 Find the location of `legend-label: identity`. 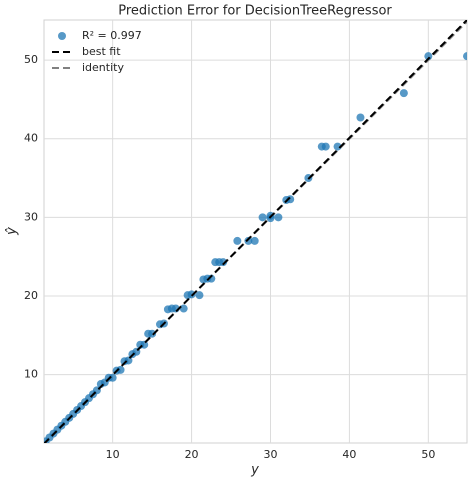

legend-label: identity is located at coordinates (103, 67).